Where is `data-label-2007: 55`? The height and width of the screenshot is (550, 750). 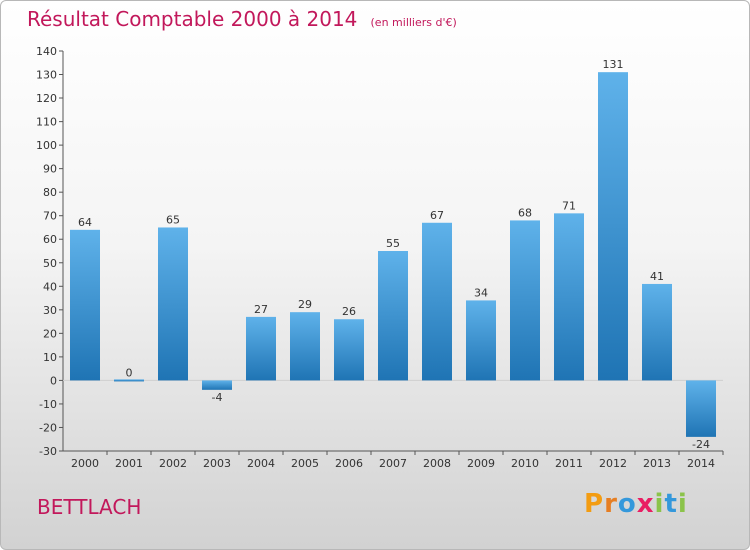
data-label-2007: 55 is located at coordinates (393, 243).